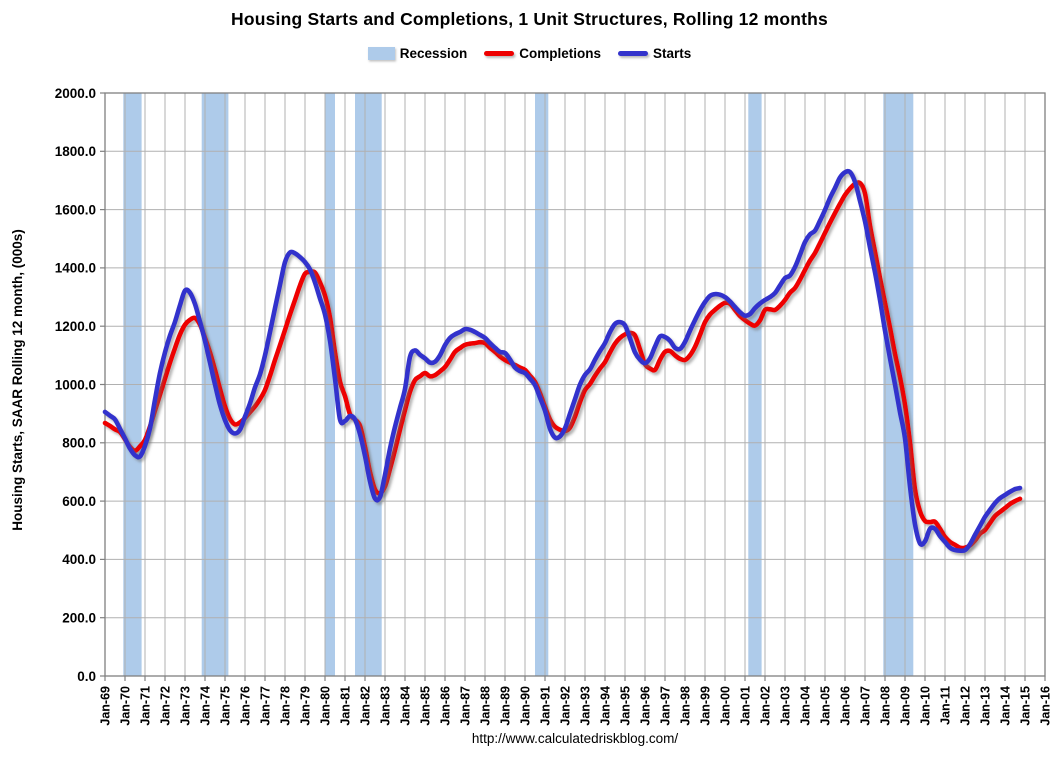  I want to click on svg-text: Jan-09, so click(906, 706).